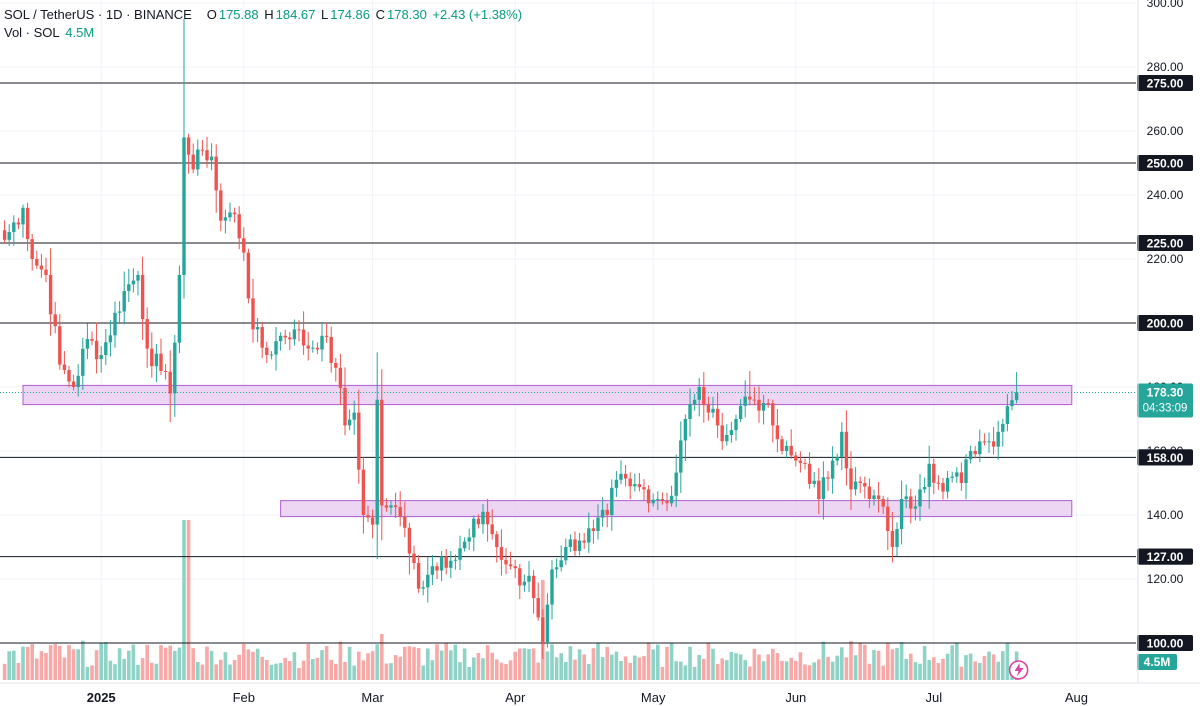 This screenshot has width=1200, height=706. I want to click on level-badge-label: 250.00, so click(1165, 164).